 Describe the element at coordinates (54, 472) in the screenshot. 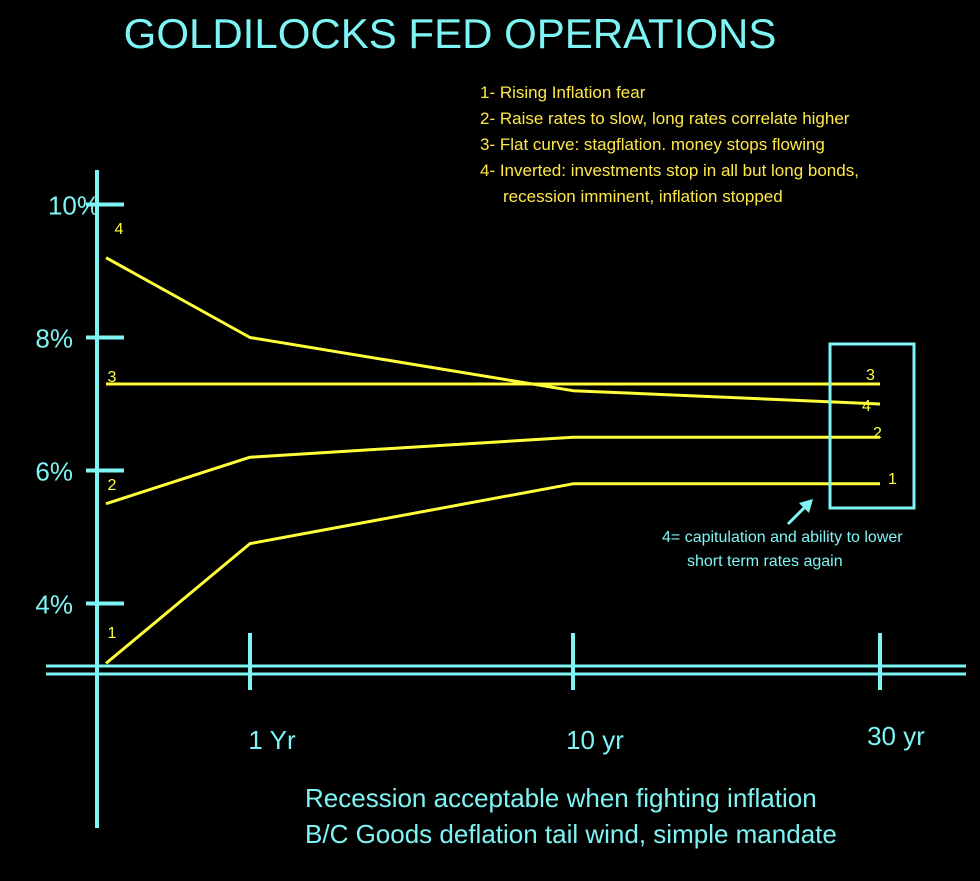

I see `y-tick-label-6: 6%` at that location.